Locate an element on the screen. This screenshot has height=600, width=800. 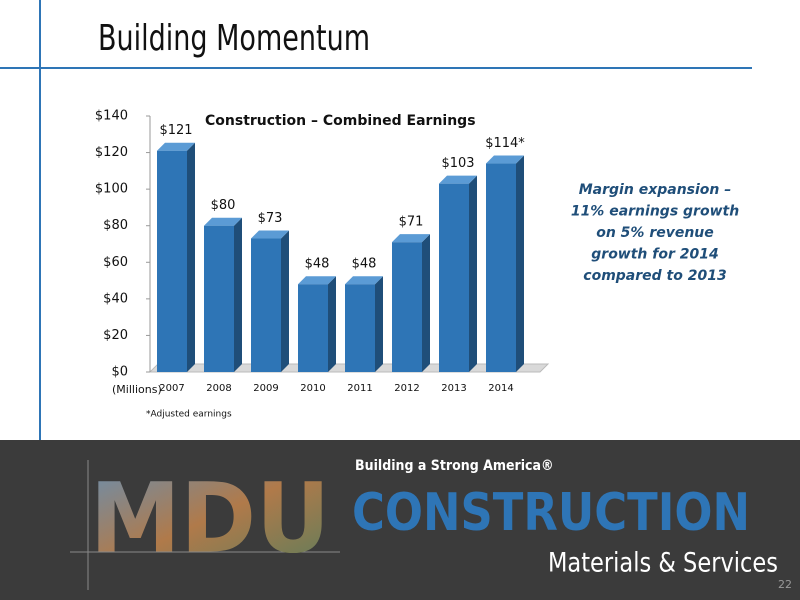
y-tick-label: $0 is located at coordinates (119, 372).